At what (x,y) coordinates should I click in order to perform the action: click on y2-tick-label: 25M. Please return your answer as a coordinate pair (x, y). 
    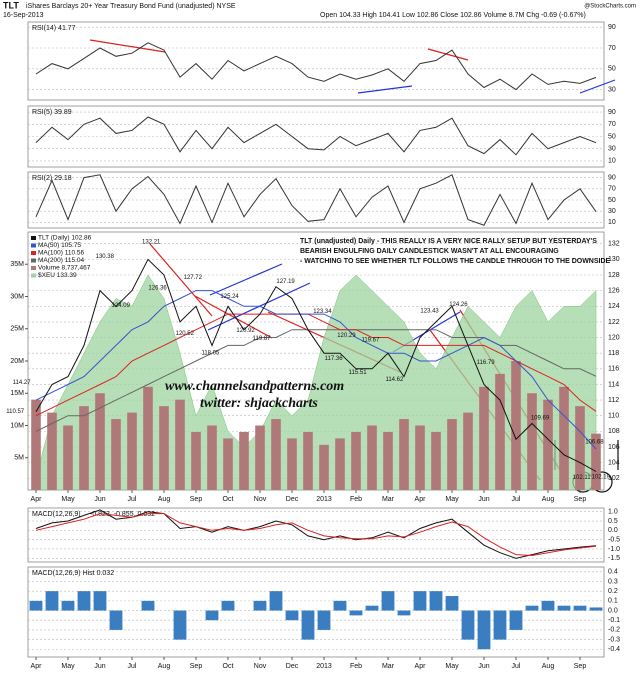
    Looking at the image, I should click on (17, 329).